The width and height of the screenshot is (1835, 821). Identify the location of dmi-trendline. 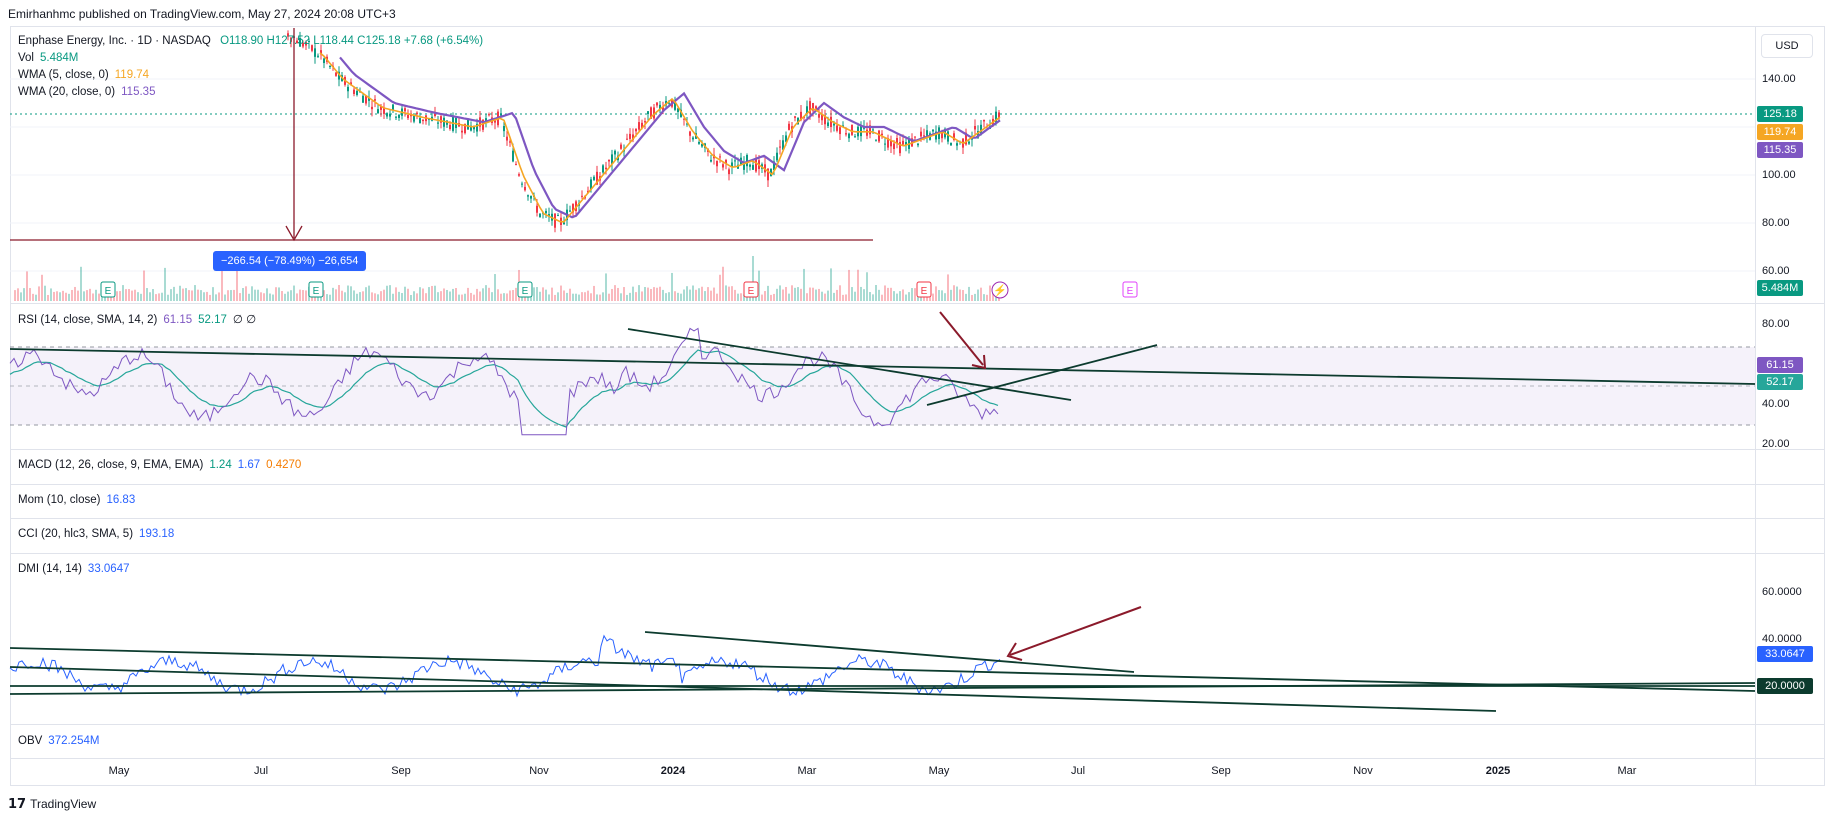
(882, 688).